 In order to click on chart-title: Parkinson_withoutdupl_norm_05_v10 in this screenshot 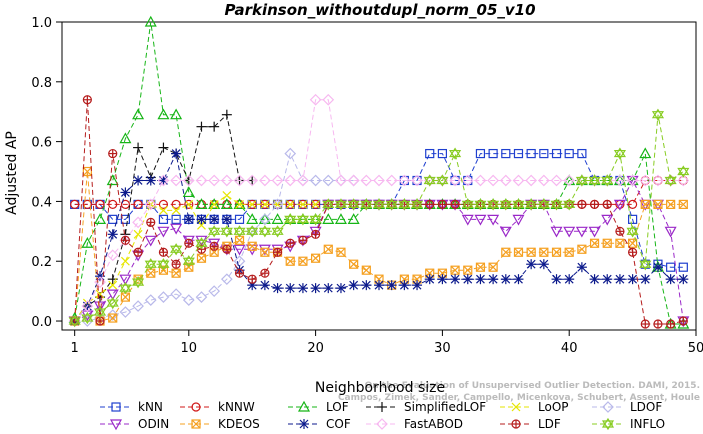, I will do `click(379, 10)`.